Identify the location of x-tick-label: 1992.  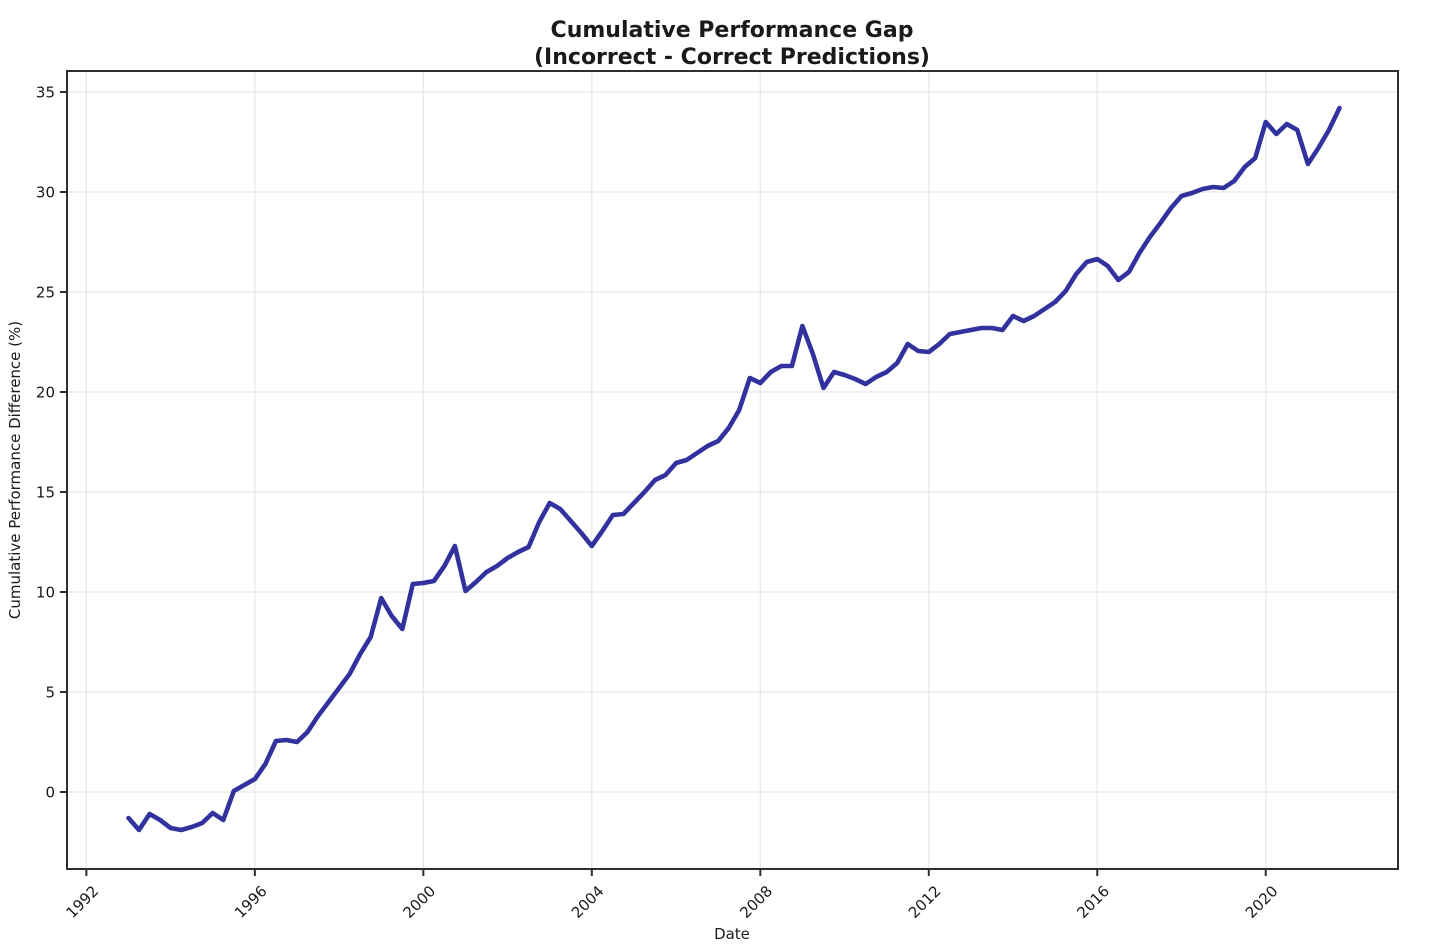
(82, 902).